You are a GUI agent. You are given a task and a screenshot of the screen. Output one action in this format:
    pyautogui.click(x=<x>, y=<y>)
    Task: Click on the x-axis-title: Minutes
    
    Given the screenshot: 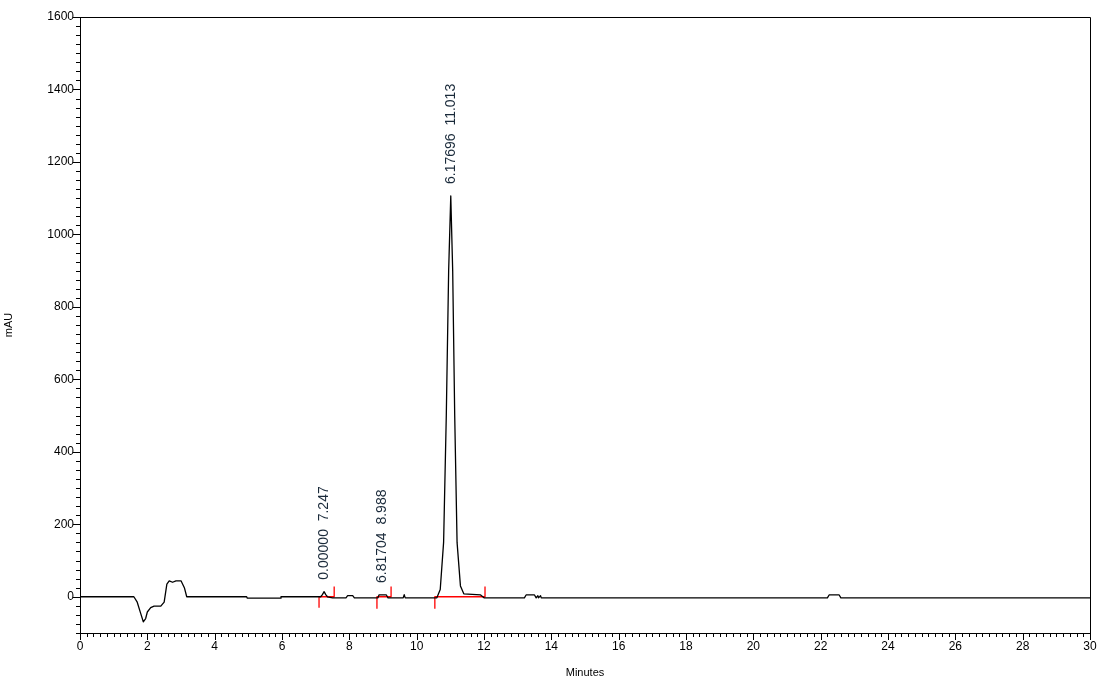 What is the action you would take?
    pyautogui.click(x=585, y=672)
    